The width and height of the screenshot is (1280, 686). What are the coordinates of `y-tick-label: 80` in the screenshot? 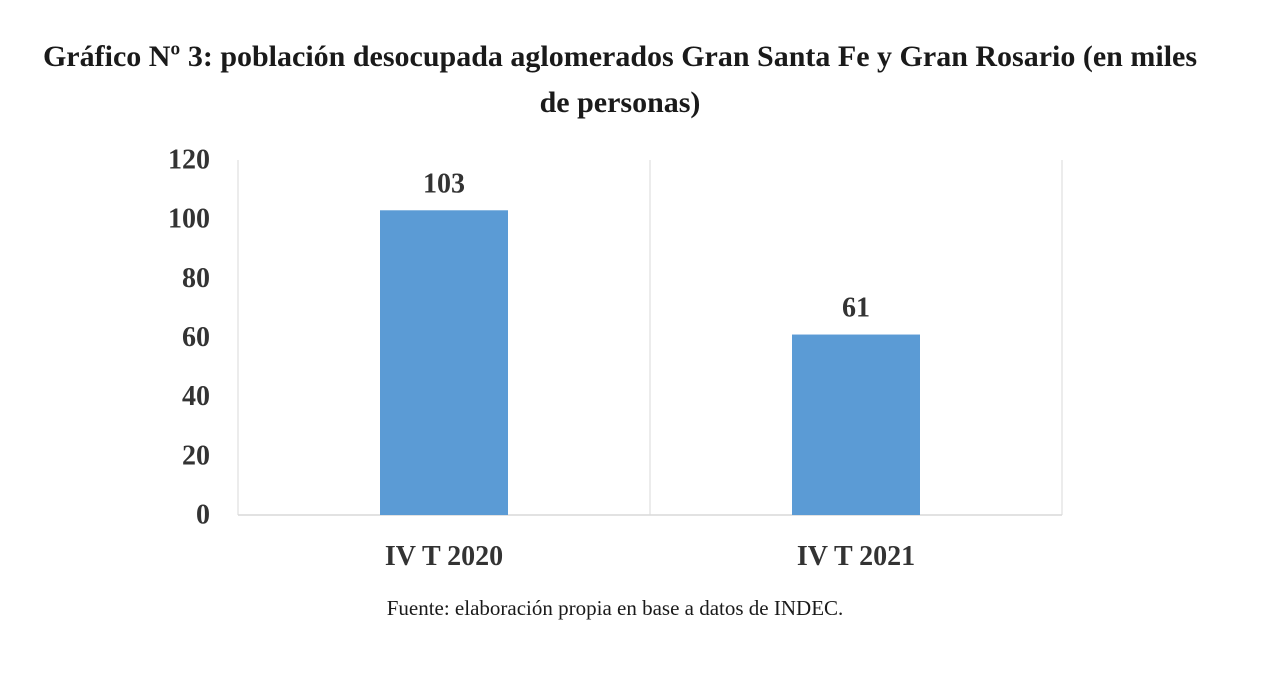 It's located at (196, 278).